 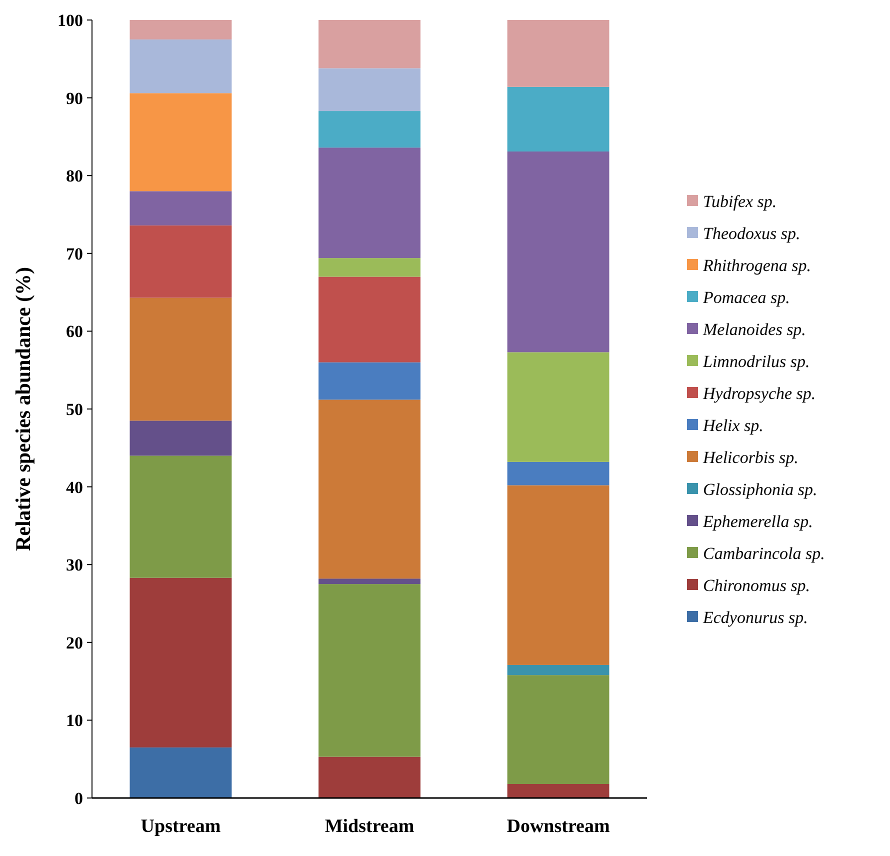 What do you see at coordinates (74, 642) in the screenshot?
I see `y-tick-label: 20` at bounding box center [74, 642].